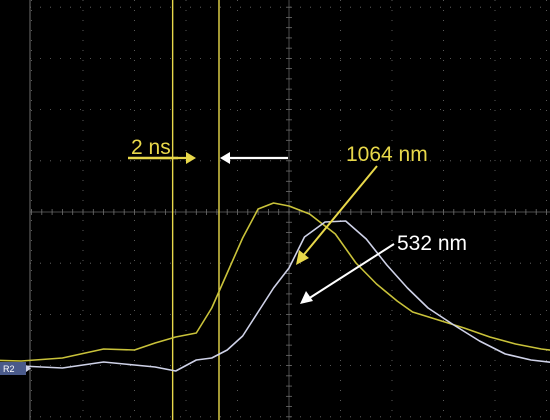 This screenshot has height=420, width=550. I want to click on arrow-532nm-shaft, so click(351, 271).